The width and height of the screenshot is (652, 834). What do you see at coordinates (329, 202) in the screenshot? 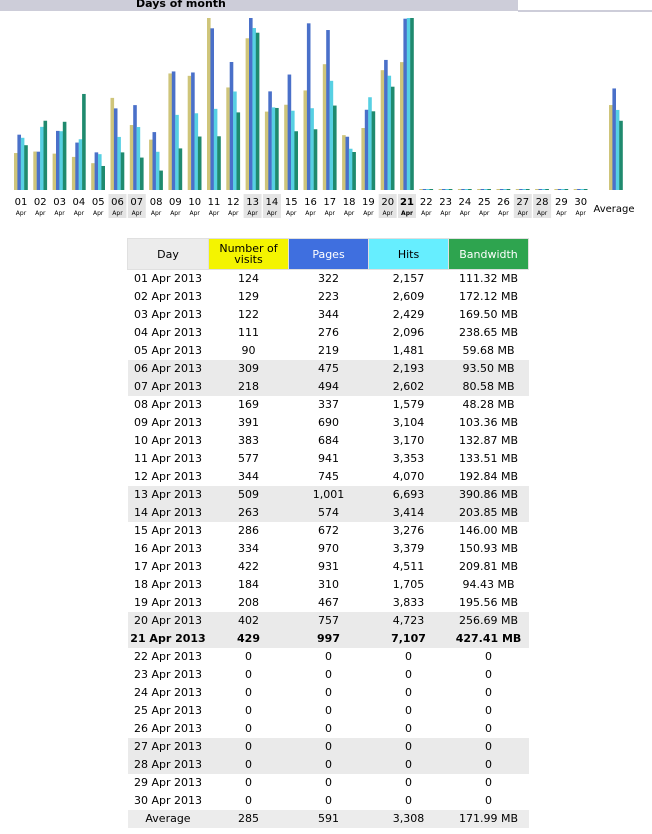
I see `x-tick-label-17: 17` at bounding box center [329, 202].